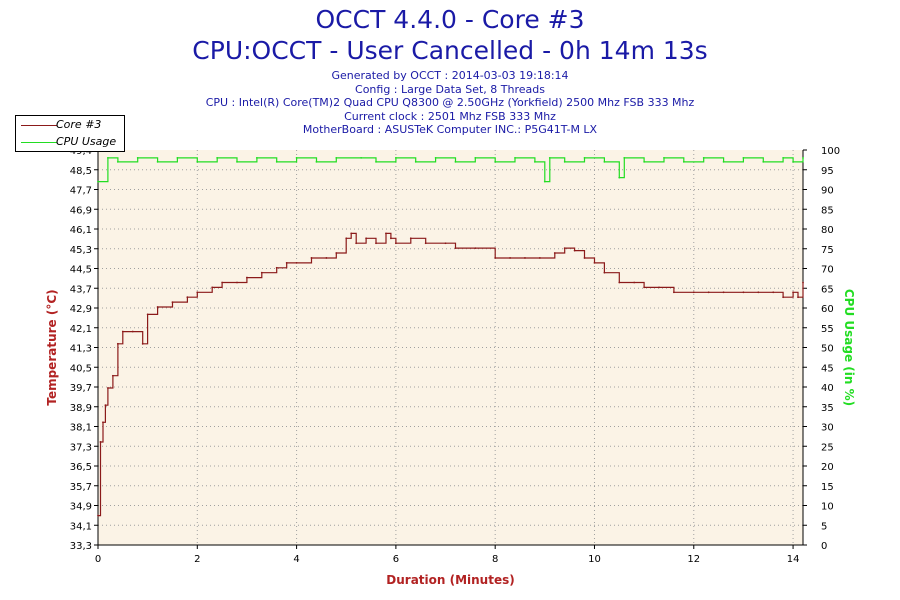 This screenshot has height=600, width=900. I want to click on y-right-tick-label: 90, so click(827, 191).